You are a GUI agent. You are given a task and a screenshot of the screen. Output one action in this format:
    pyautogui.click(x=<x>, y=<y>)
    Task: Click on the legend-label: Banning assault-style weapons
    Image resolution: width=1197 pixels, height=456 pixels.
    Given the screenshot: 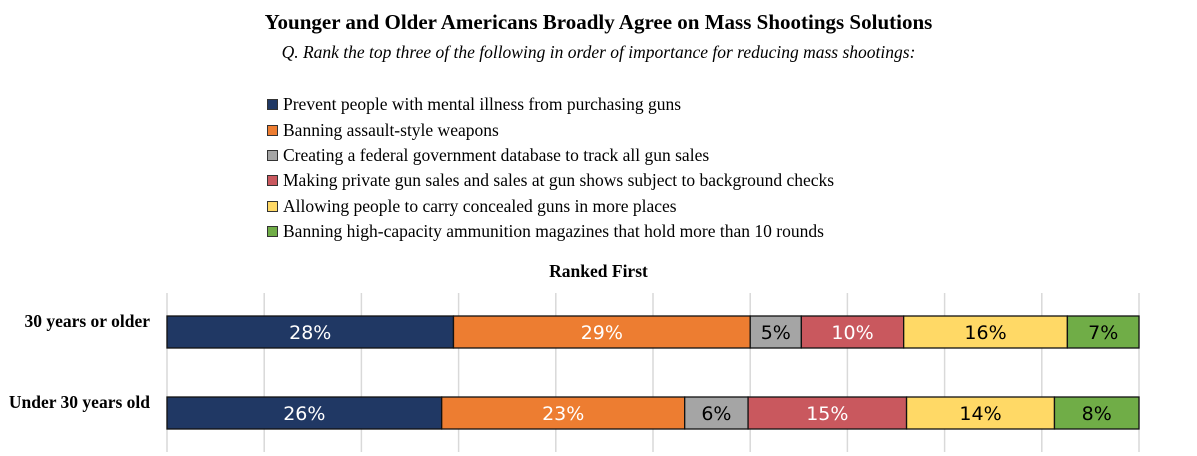 What is the action you would take?
    pyautogui.click(x=391, y=129)
    